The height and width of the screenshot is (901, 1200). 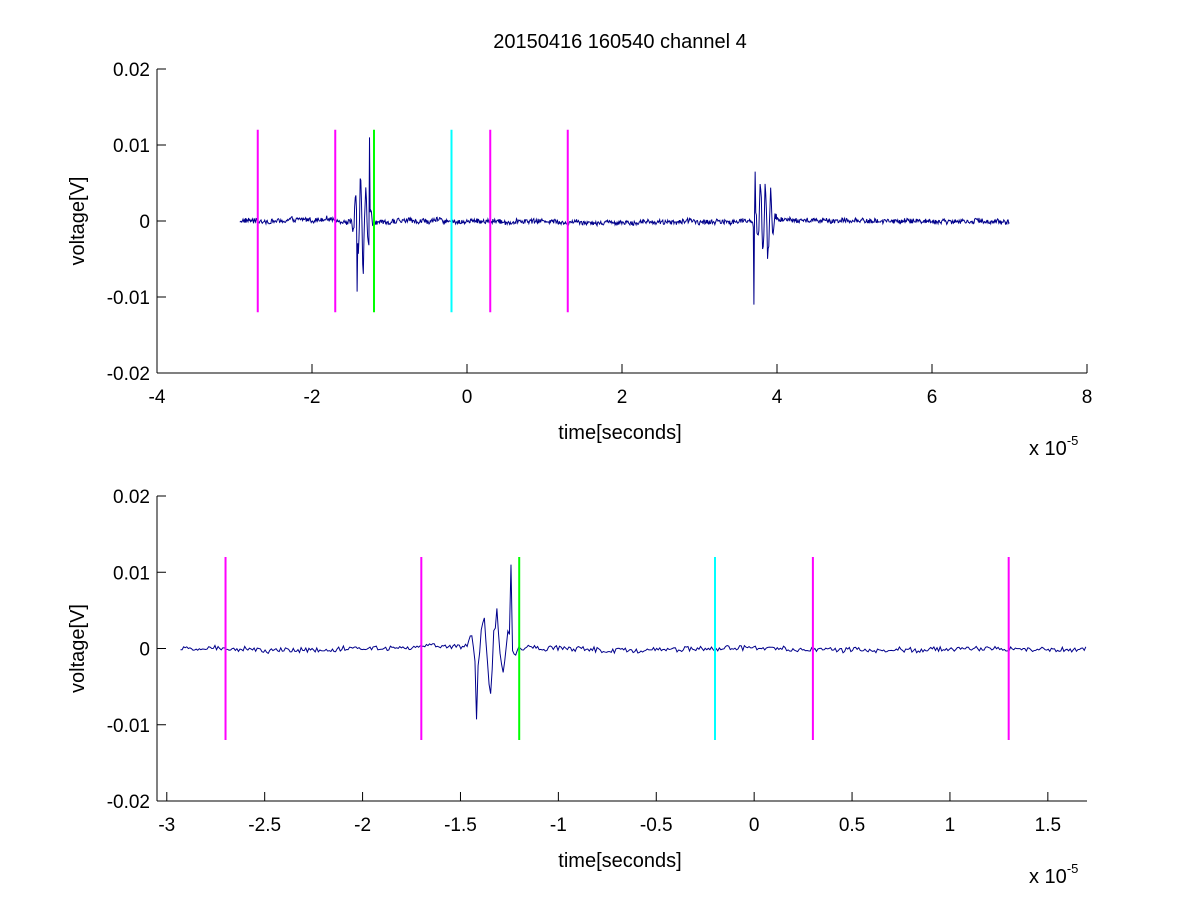 What do you see at coordinates (950, 825) in the screenshot?
I see `x-tick-label: 1` at bounding box center [950, 825].